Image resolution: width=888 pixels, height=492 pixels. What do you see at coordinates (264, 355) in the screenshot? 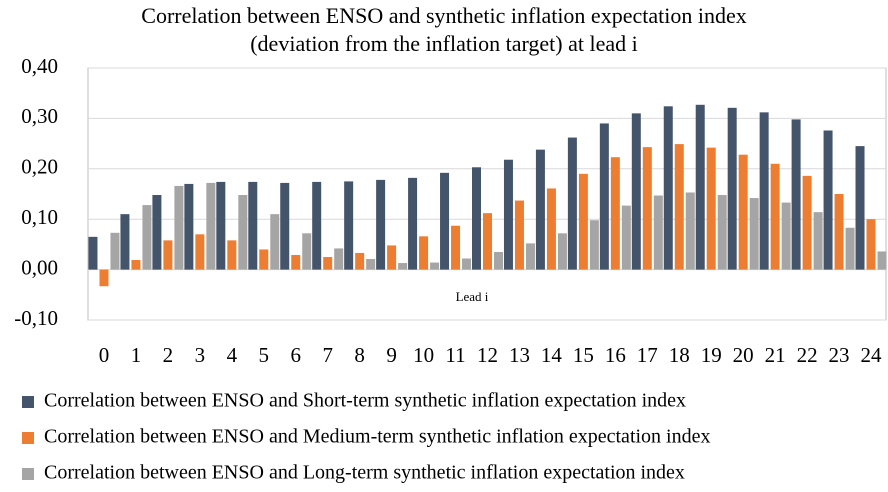
I see `x-tick-label: 5` at bounding box center [264, 355].